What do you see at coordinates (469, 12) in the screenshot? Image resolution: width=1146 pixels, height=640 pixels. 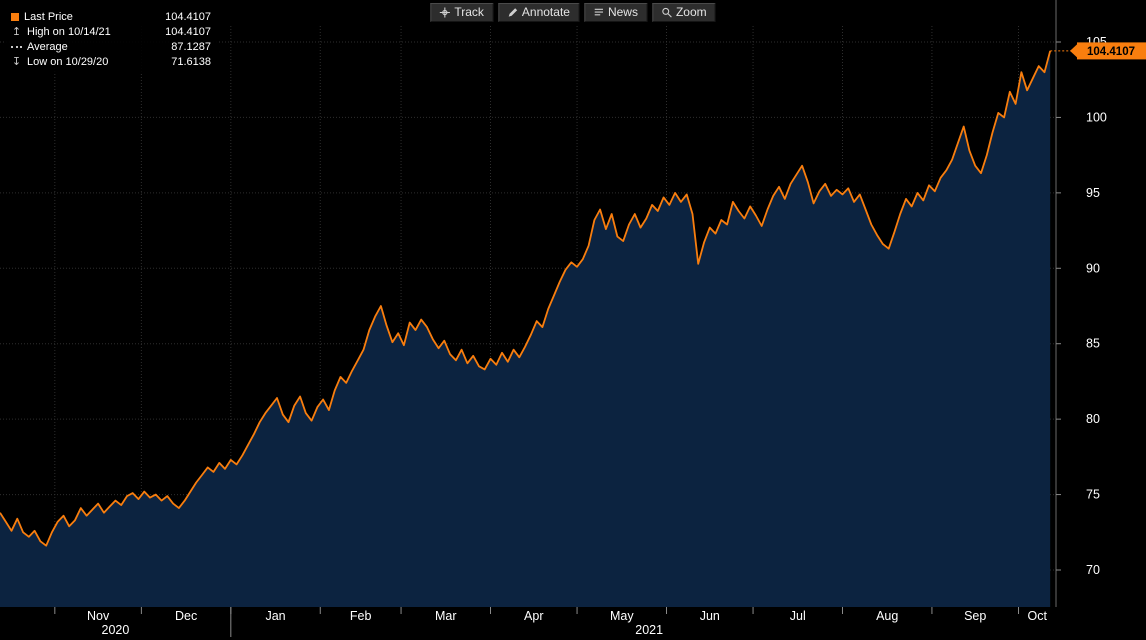 I see `toolbar-button-label: Track` at bounding box center [469, 12].